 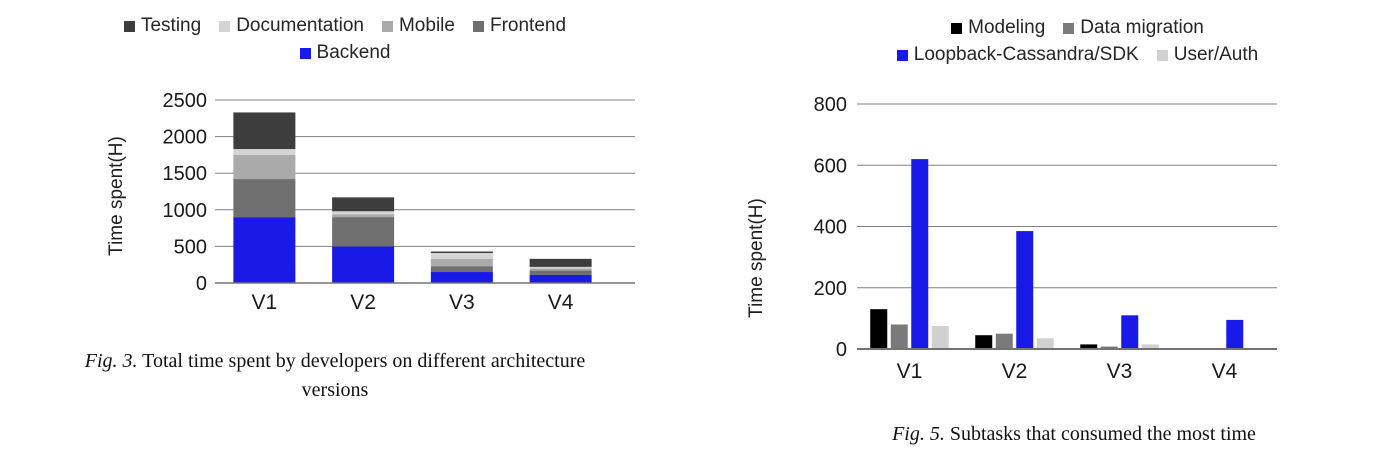 I want to click on legend-label: Testing, so click(x=171, y=25).